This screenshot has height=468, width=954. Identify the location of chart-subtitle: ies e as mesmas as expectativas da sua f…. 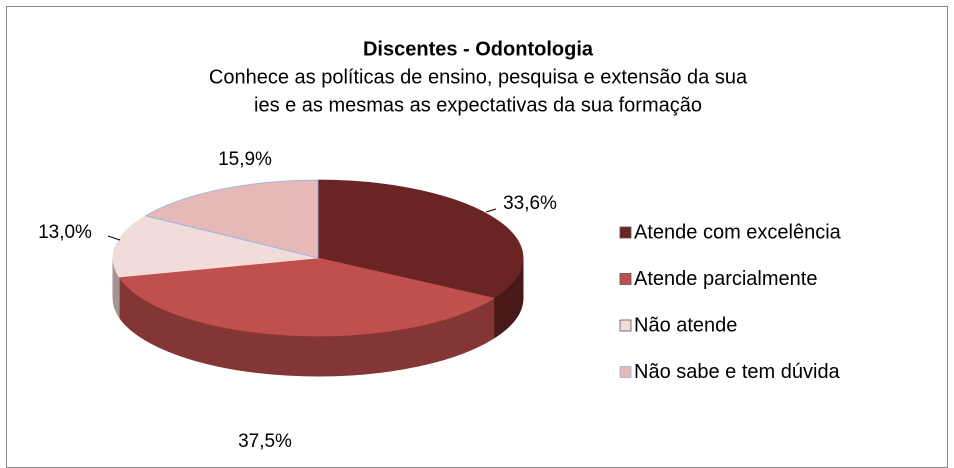
(478, 105).